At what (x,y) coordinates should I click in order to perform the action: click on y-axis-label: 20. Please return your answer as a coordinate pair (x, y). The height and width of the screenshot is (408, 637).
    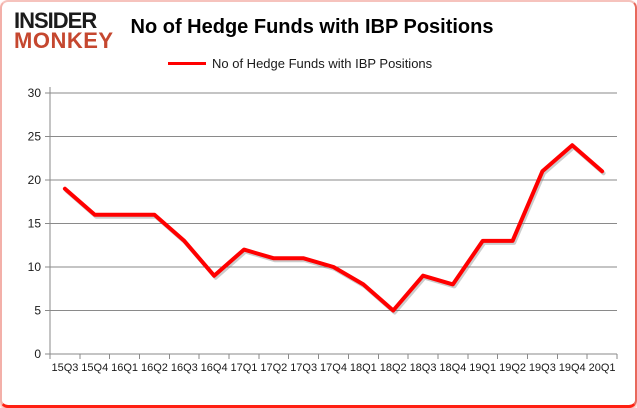
    Looking at the image, I should click on (35, 180).